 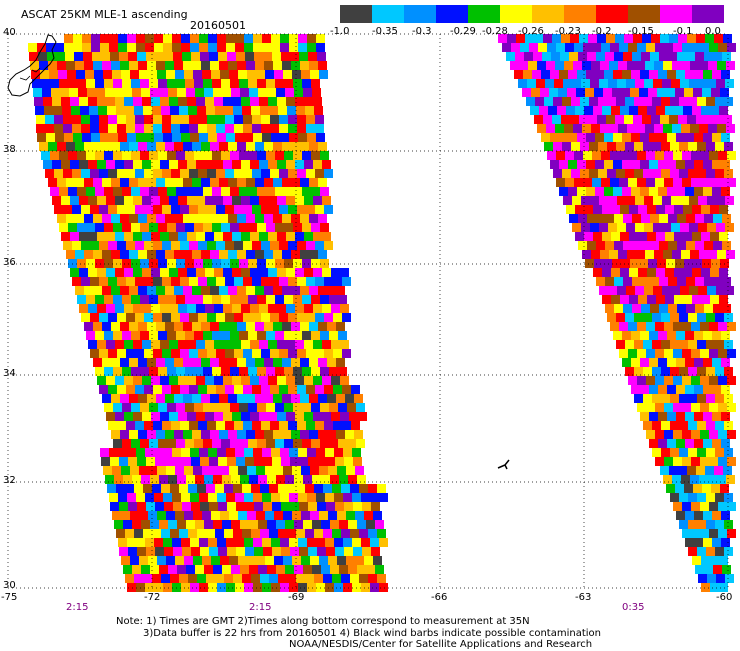 I want to click on lon-label: -72, so click(x=152, y=597).